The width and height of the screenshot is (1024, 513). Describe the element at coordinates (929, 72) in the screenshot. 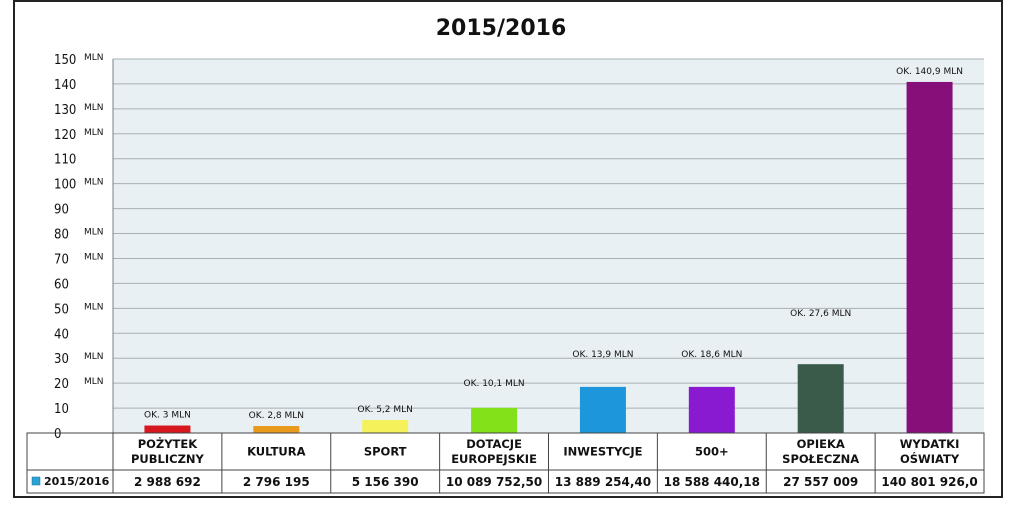

I see `data-label: OK. 140,9 MLN` at that location.